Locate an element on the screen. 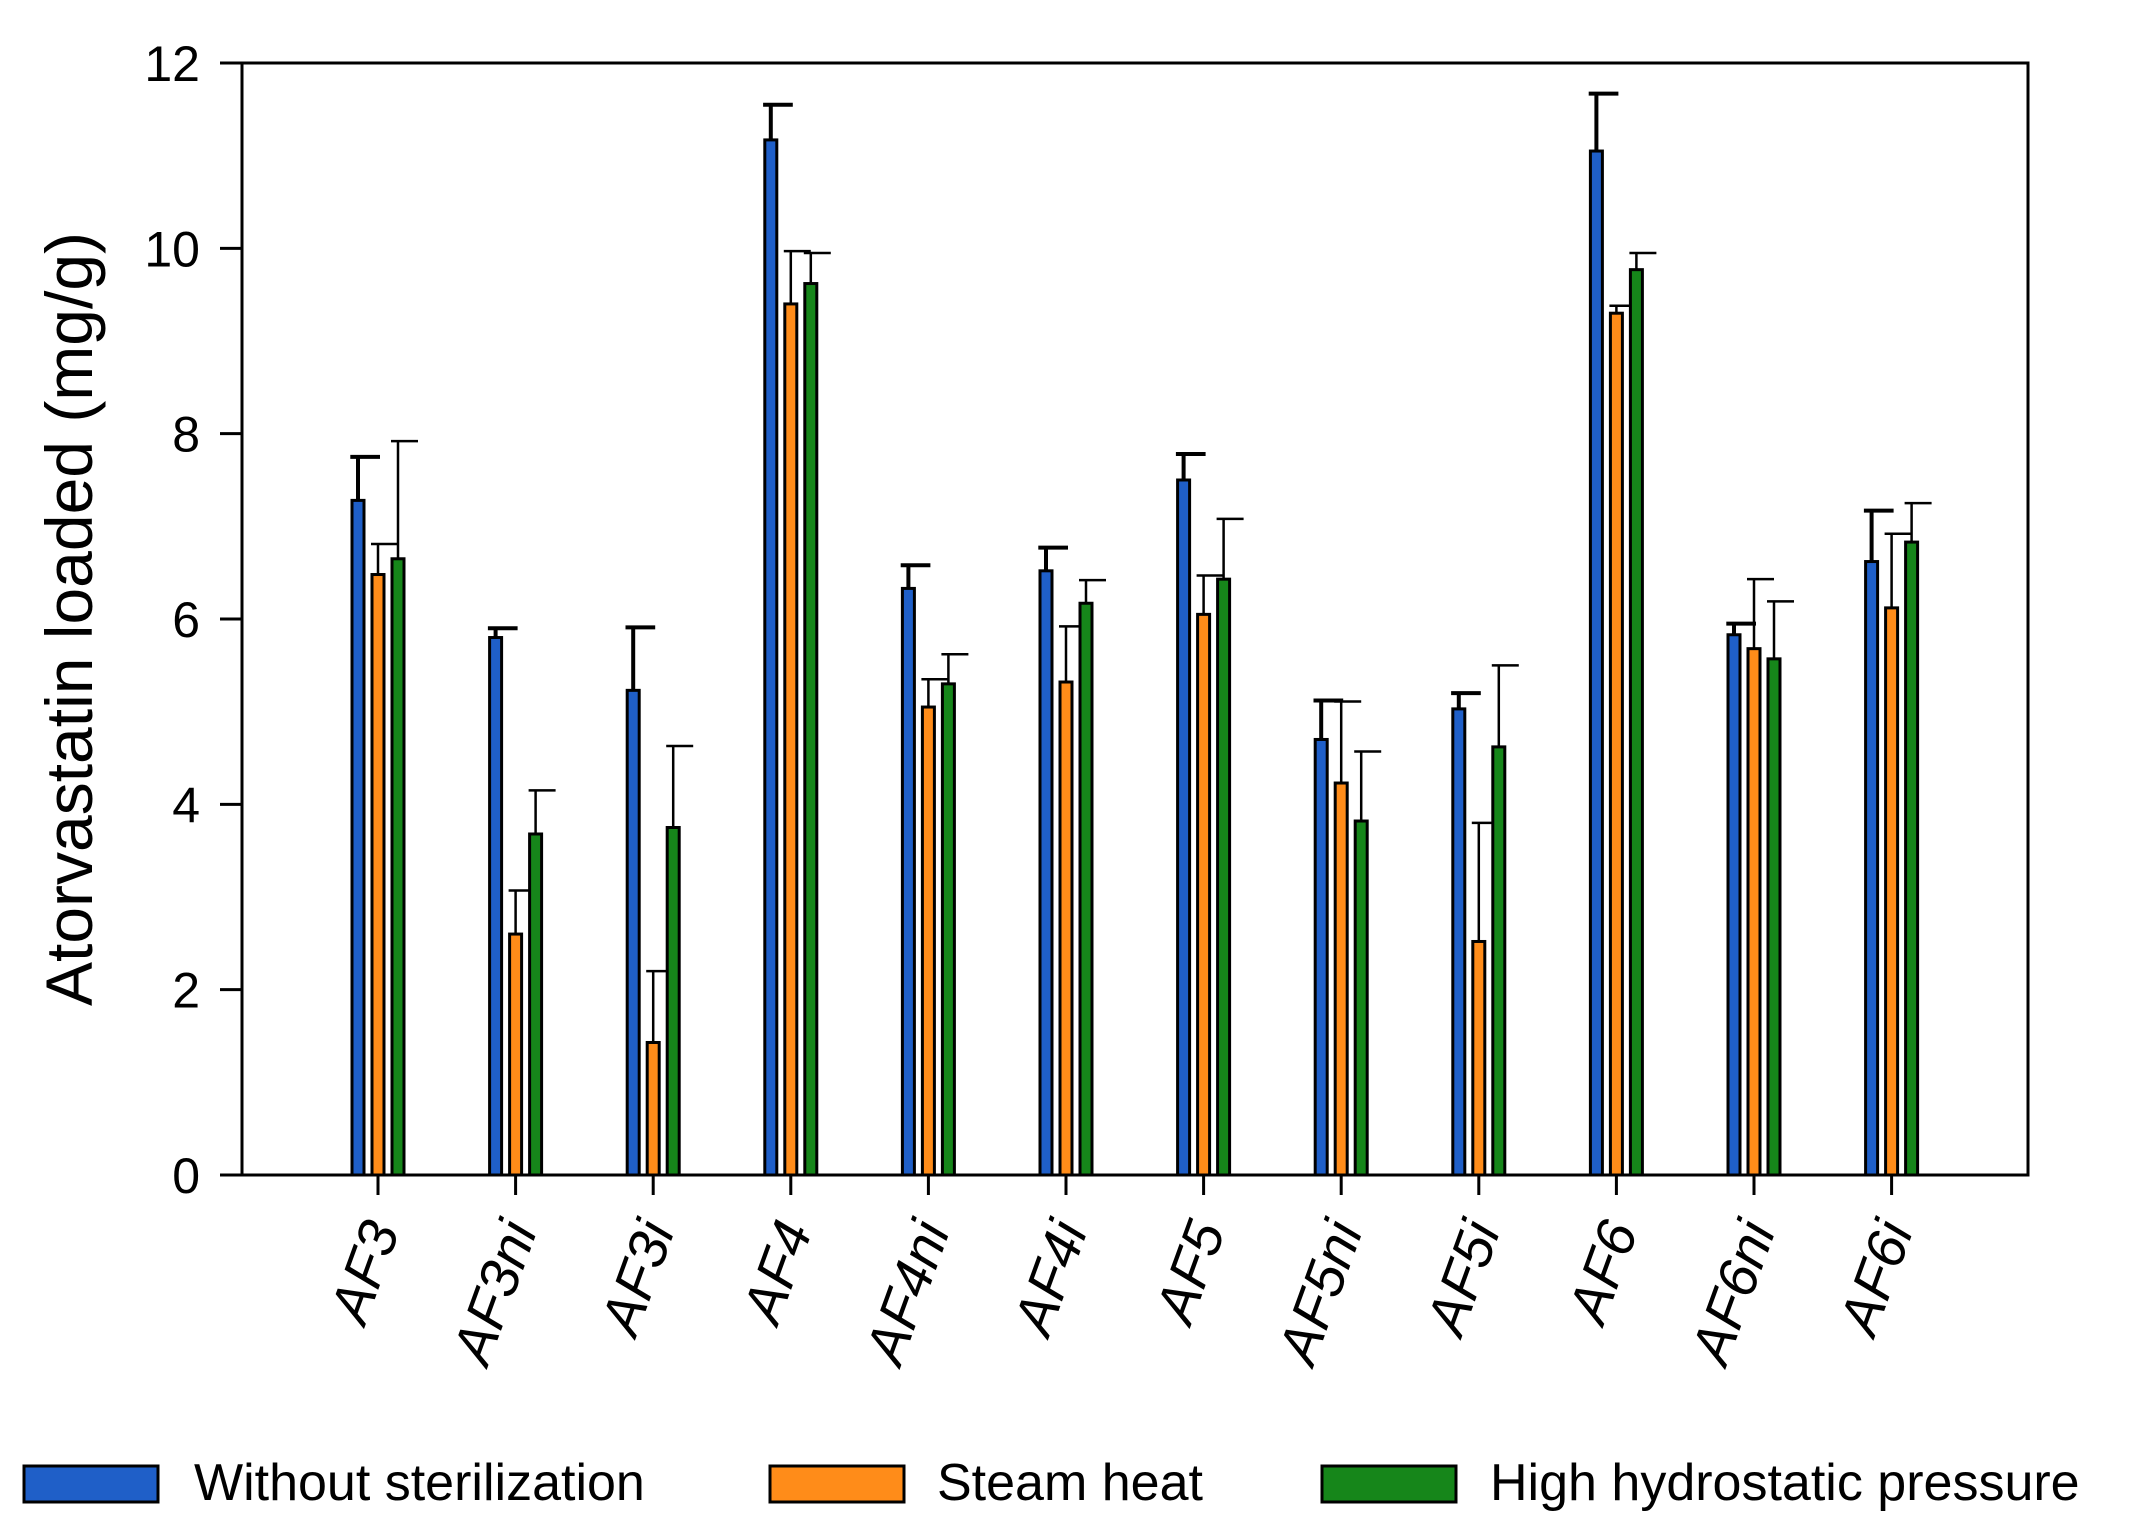 This screenshot has height=1530, width=2155. y-tick-label: 6 is located at coordinates (186, 620).